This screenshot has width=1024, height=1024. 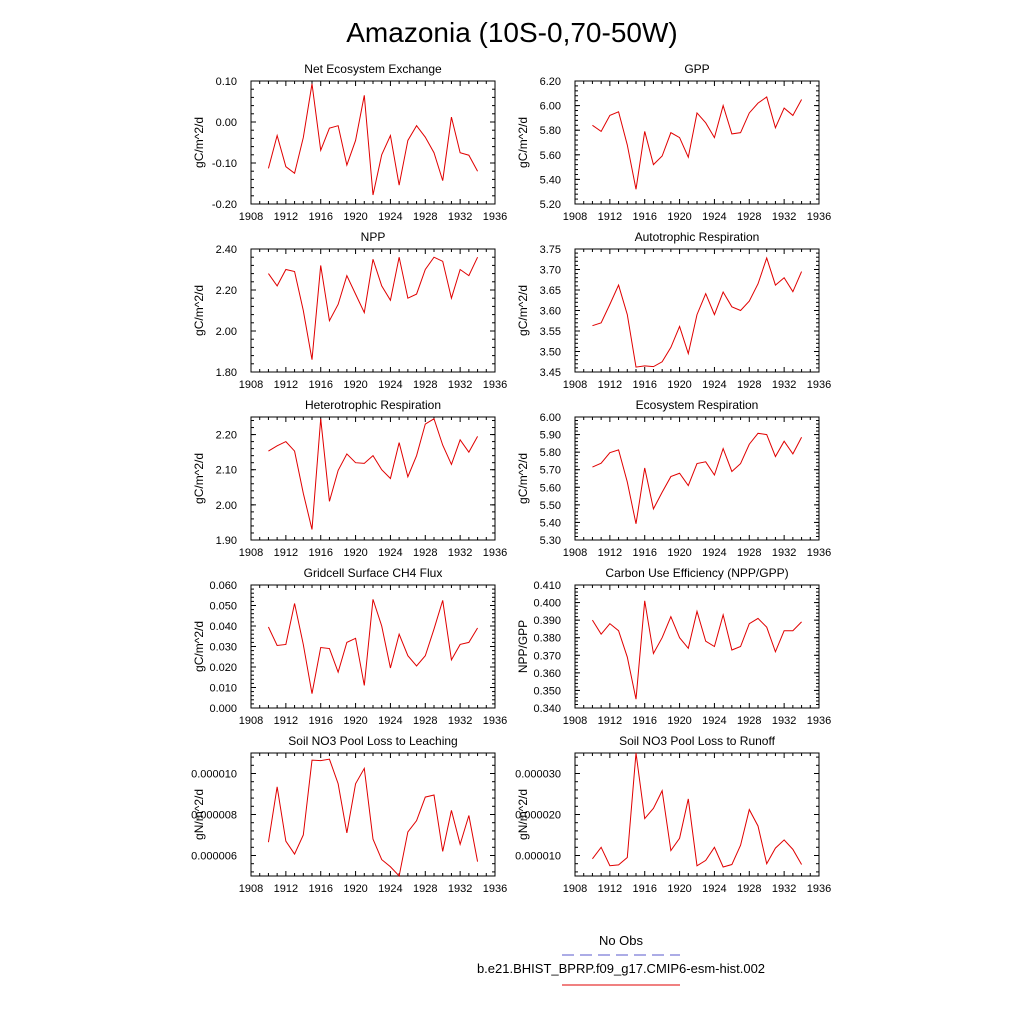 I want to click on y-tick-label: 5.20, so click(x=550, y=205).